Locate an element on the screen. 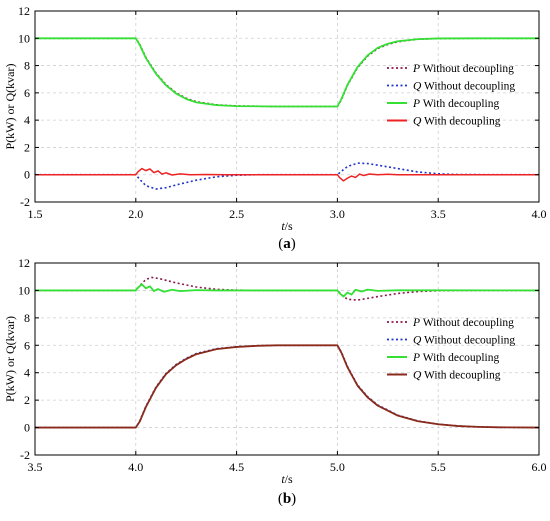  x-tick-label: 3.0 is located at coordinates (337, 214).